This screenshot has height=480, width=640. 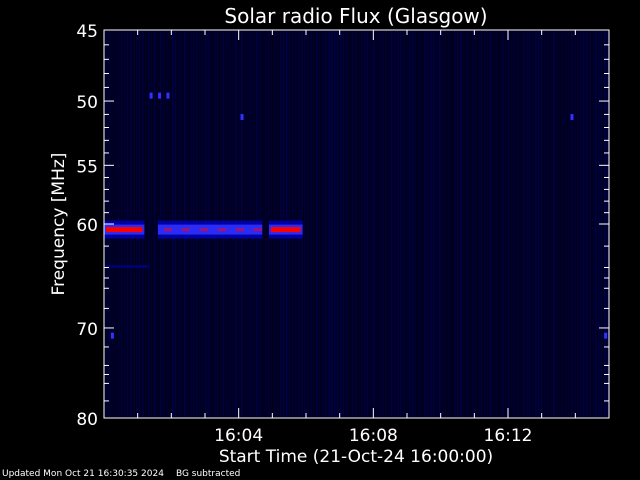 I want to click on emission-bands, so click(x=203, y=229).